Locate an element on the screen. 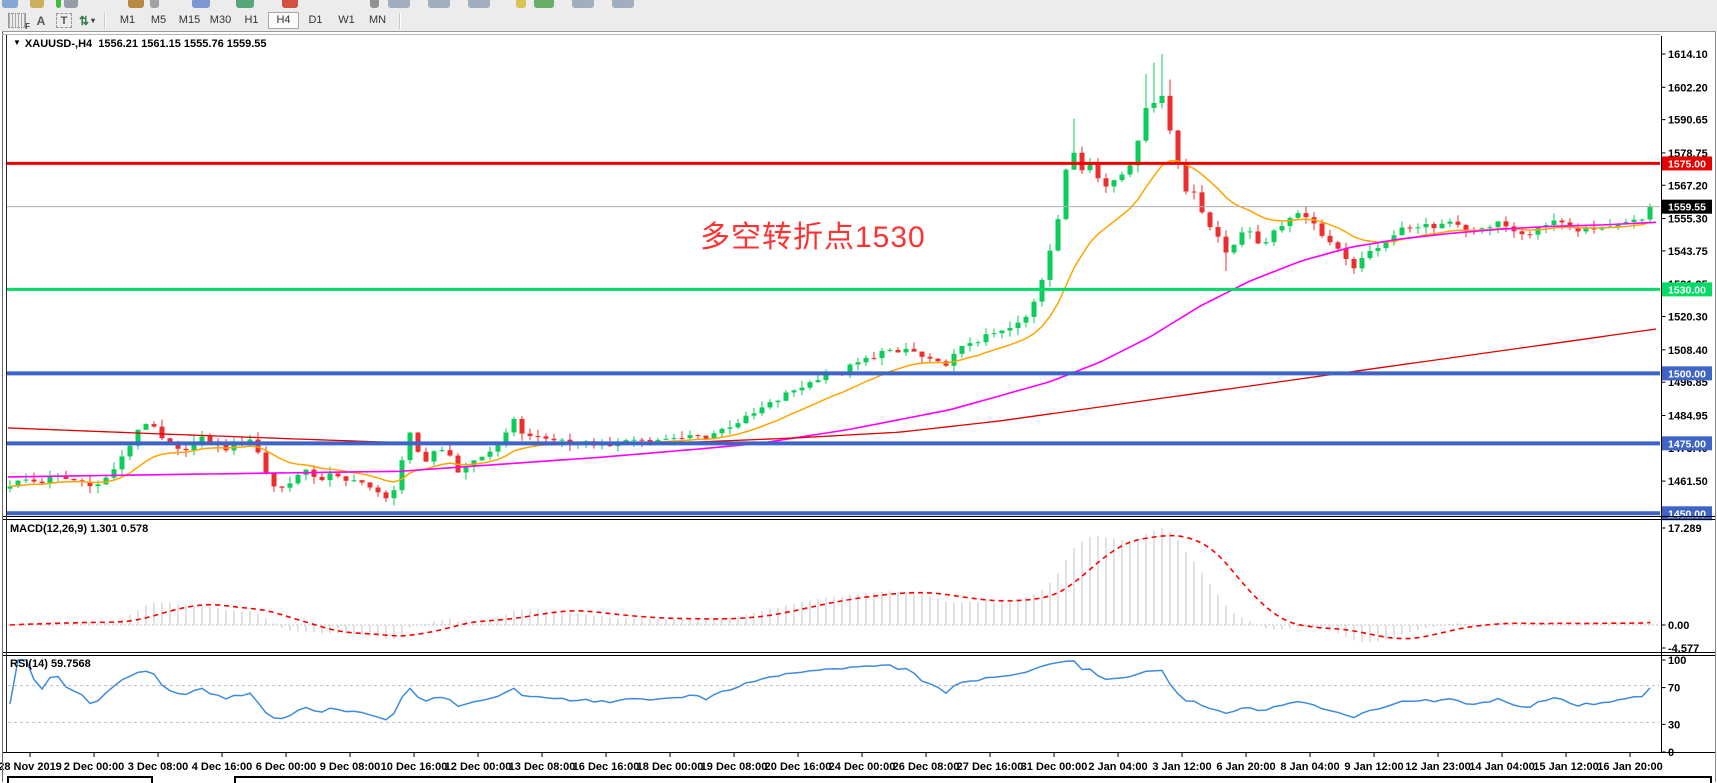  timeframe-button-h4: H4 is located at coordinates (283, 20).